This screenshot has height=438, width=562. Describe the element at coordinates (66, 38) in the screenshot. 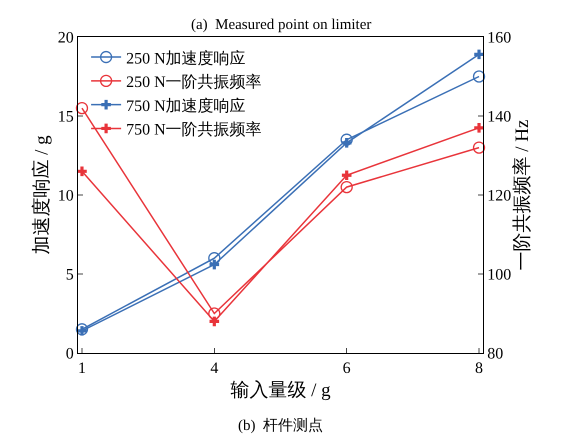

I see `y-tick-label: 20` at that location.